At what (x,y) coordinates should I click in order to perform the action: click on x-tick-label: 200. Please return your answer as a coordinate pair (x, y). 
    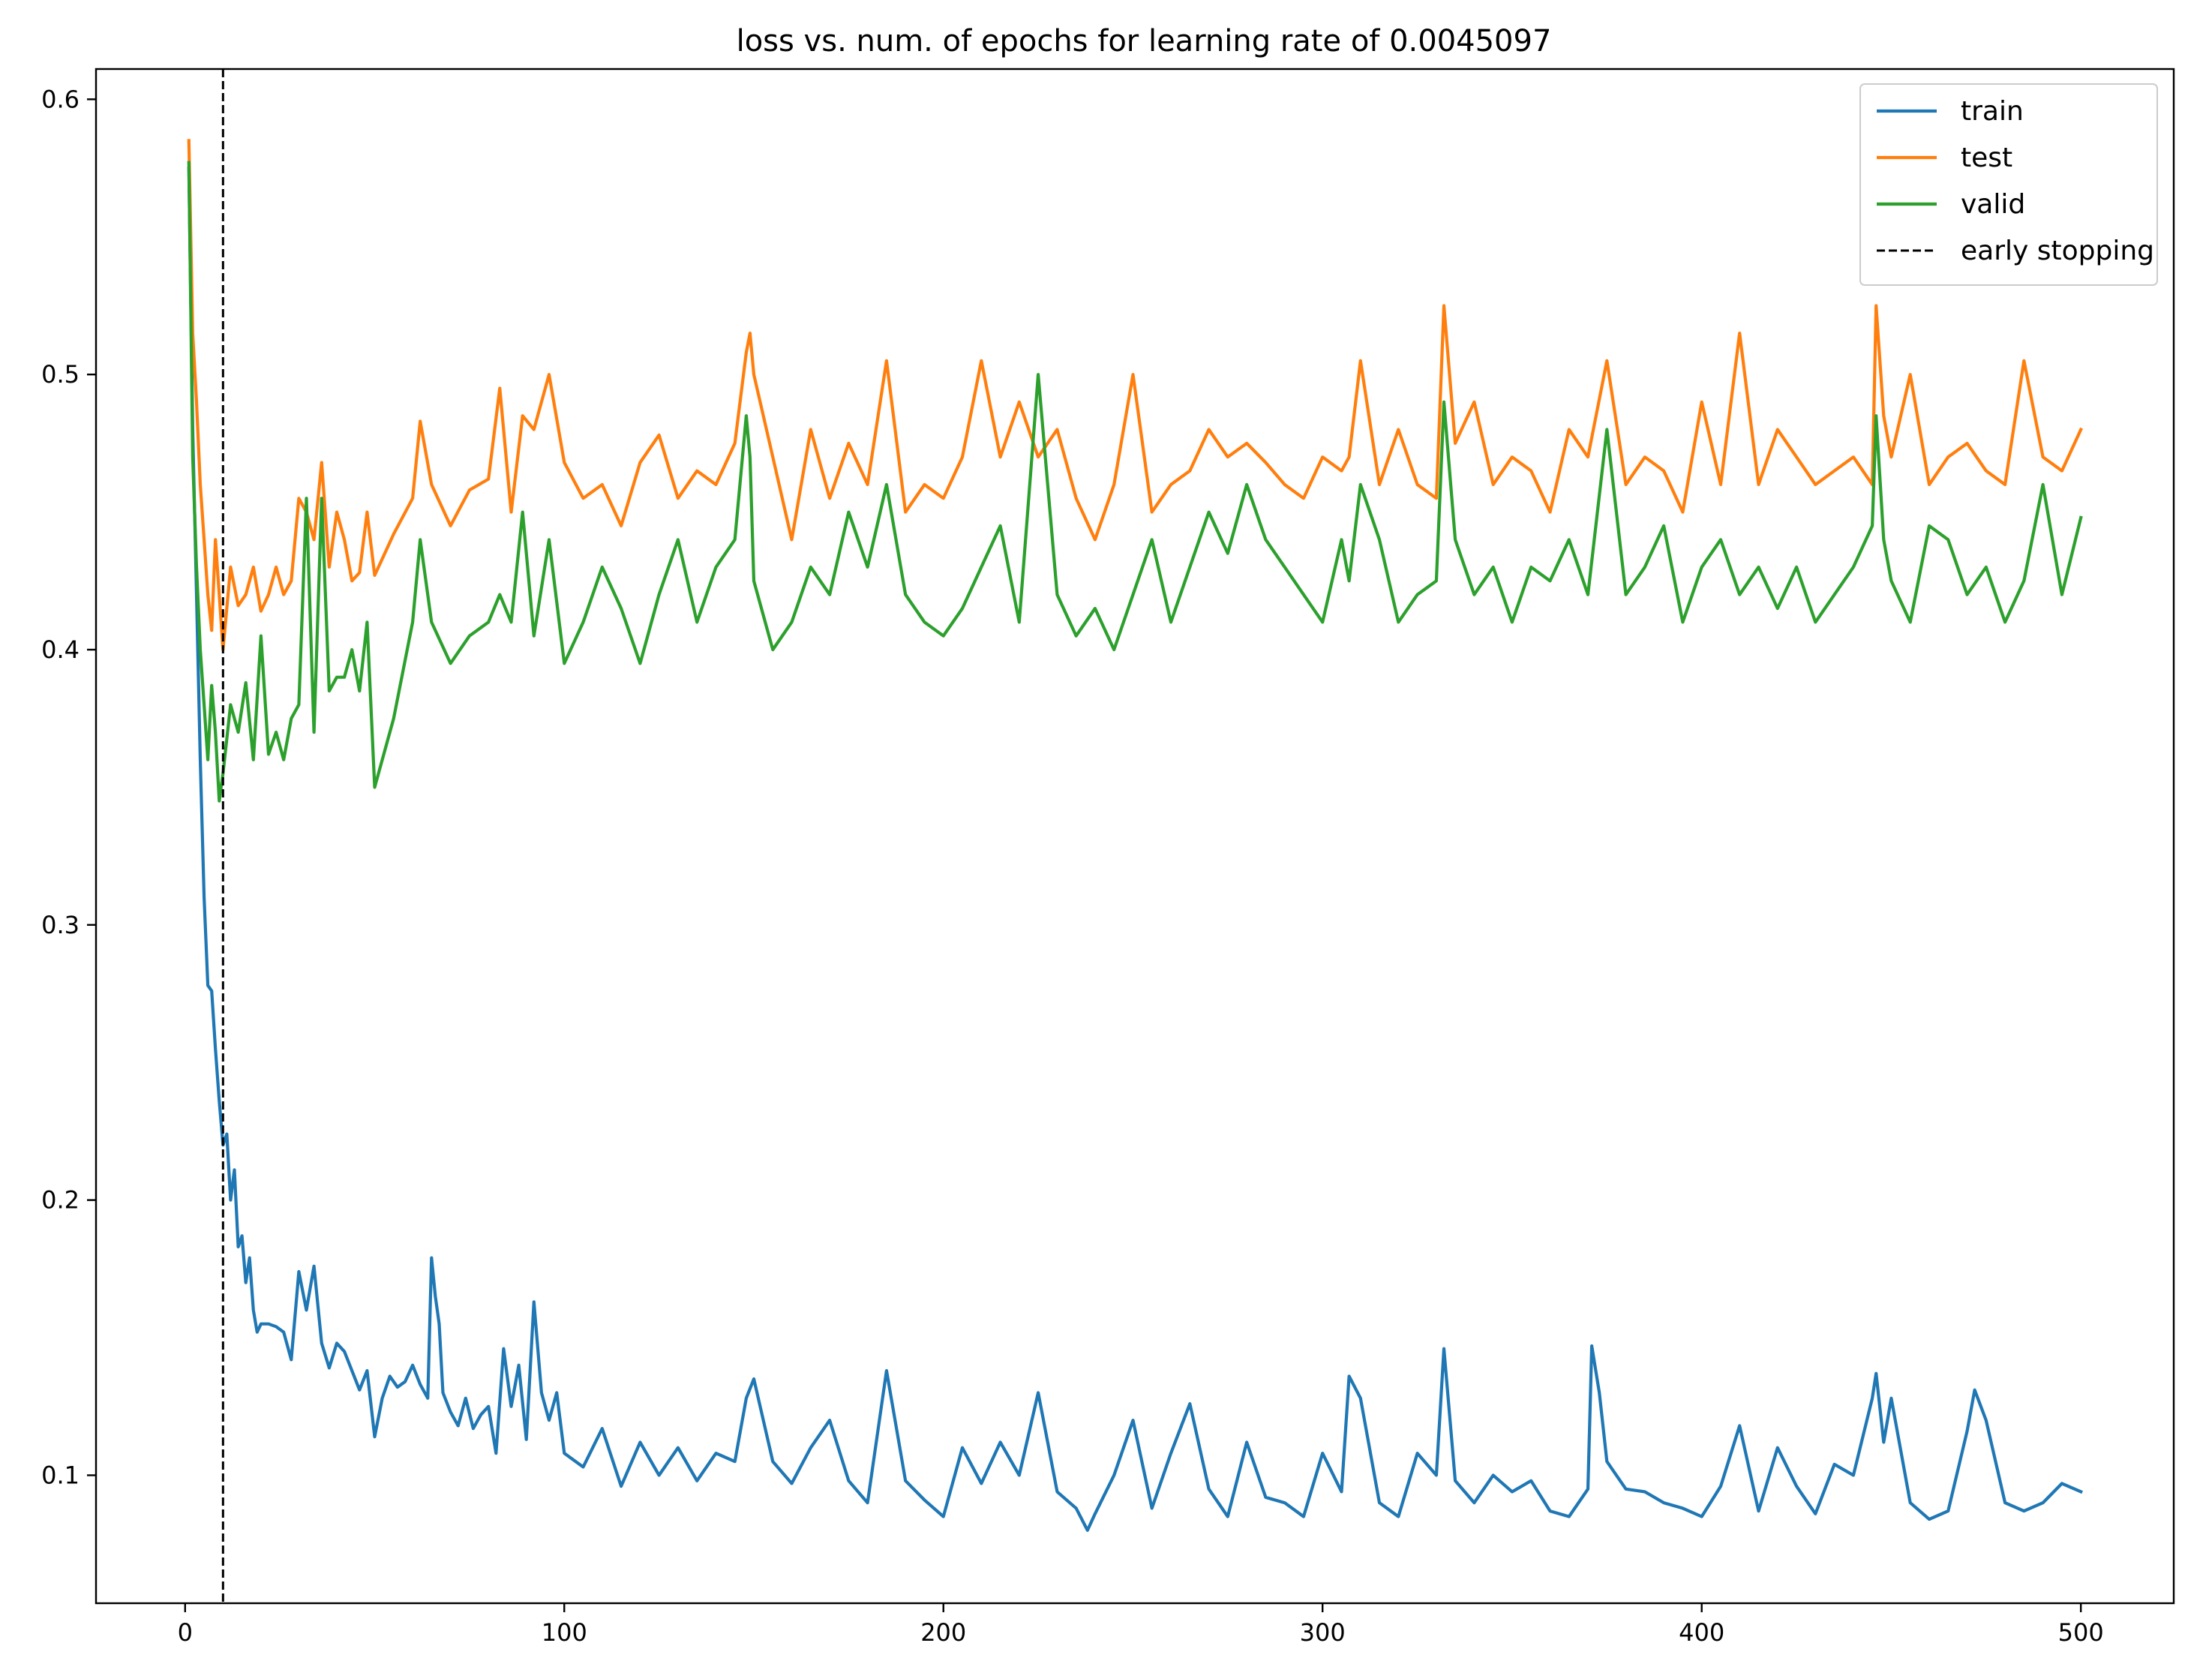
    Looking at the image, I should click on (943, 1632).